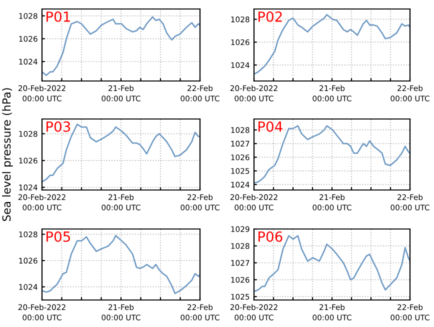  Describe the element at coordinates (58, 16) in the screenshot. I see `chart-title: P01` at that location.